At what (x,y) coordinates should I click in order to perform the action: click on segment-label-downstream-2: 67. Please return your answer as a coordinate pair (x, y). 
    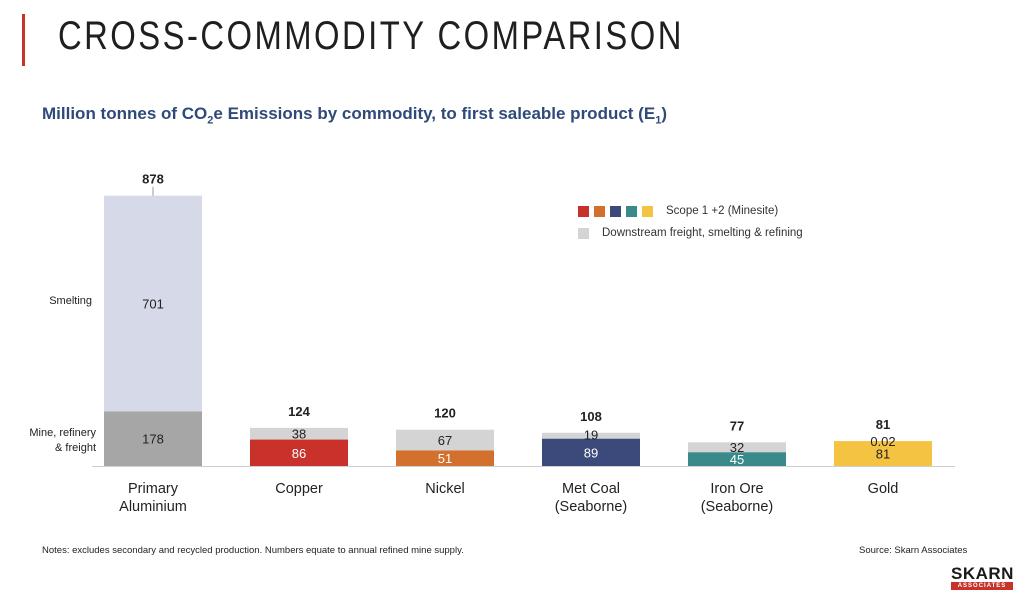
    Looking at the image, I should click on (445, 440).